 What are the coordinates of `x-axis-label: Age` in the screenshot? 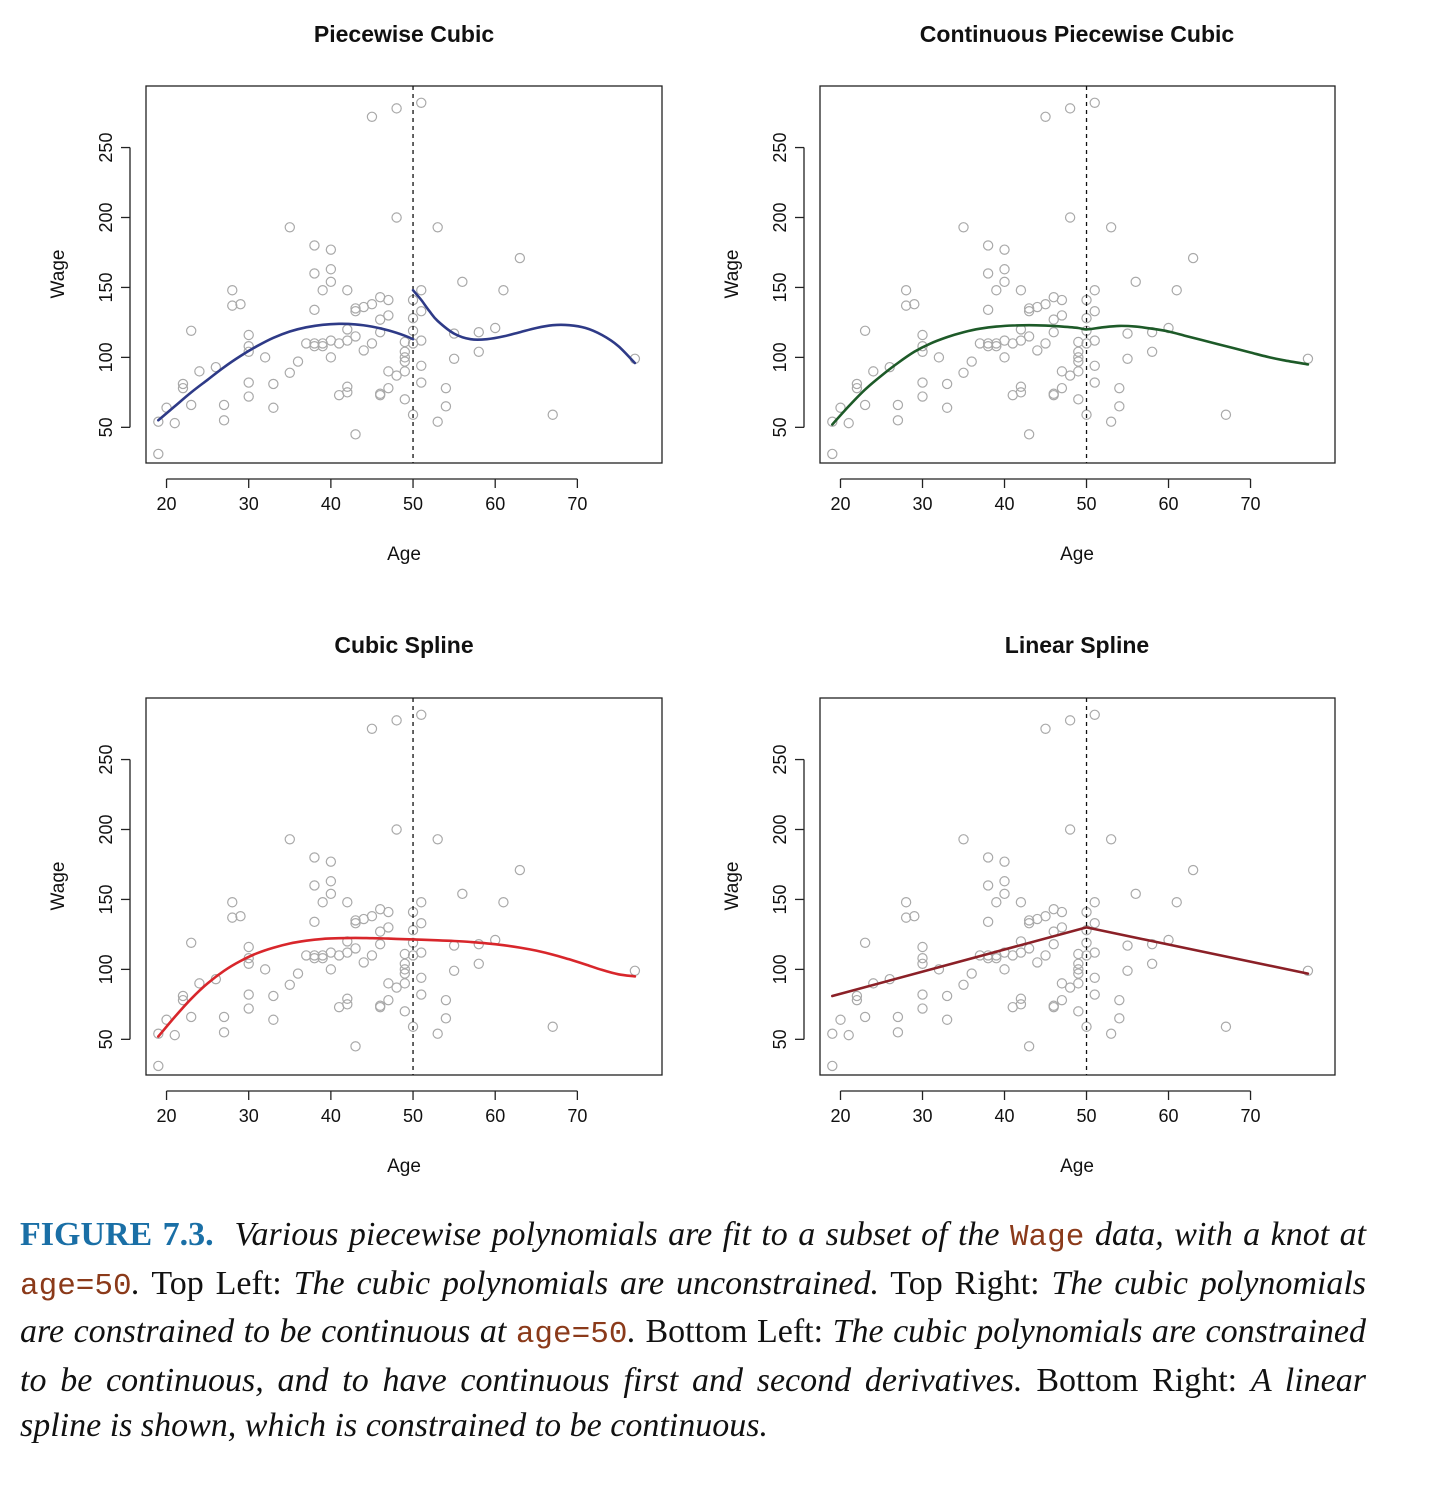 It's located at (1077, 1166).